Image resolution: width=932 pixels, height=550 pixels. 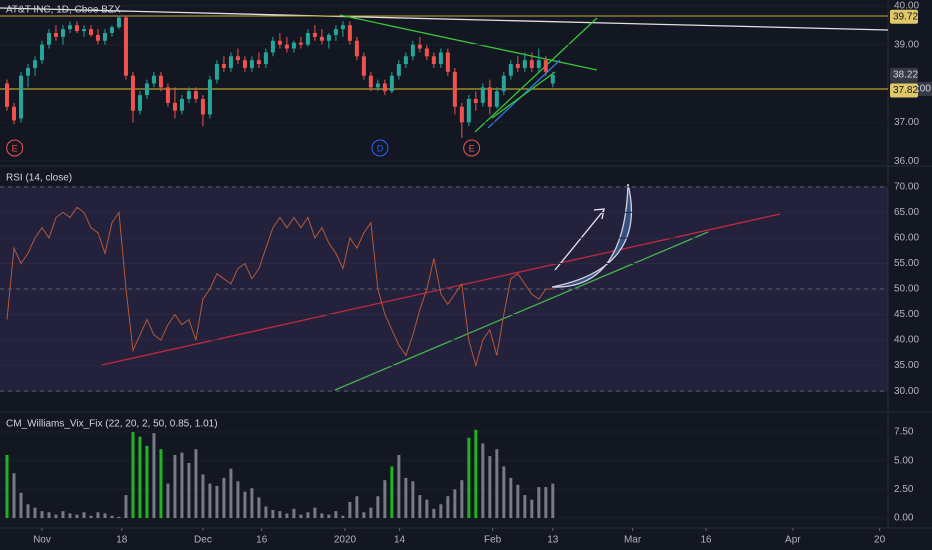 What do you see at coordinates (906, 187) in the screenshot?
I see `y-tick-label: 70.00` at bounding box center [906, 187].